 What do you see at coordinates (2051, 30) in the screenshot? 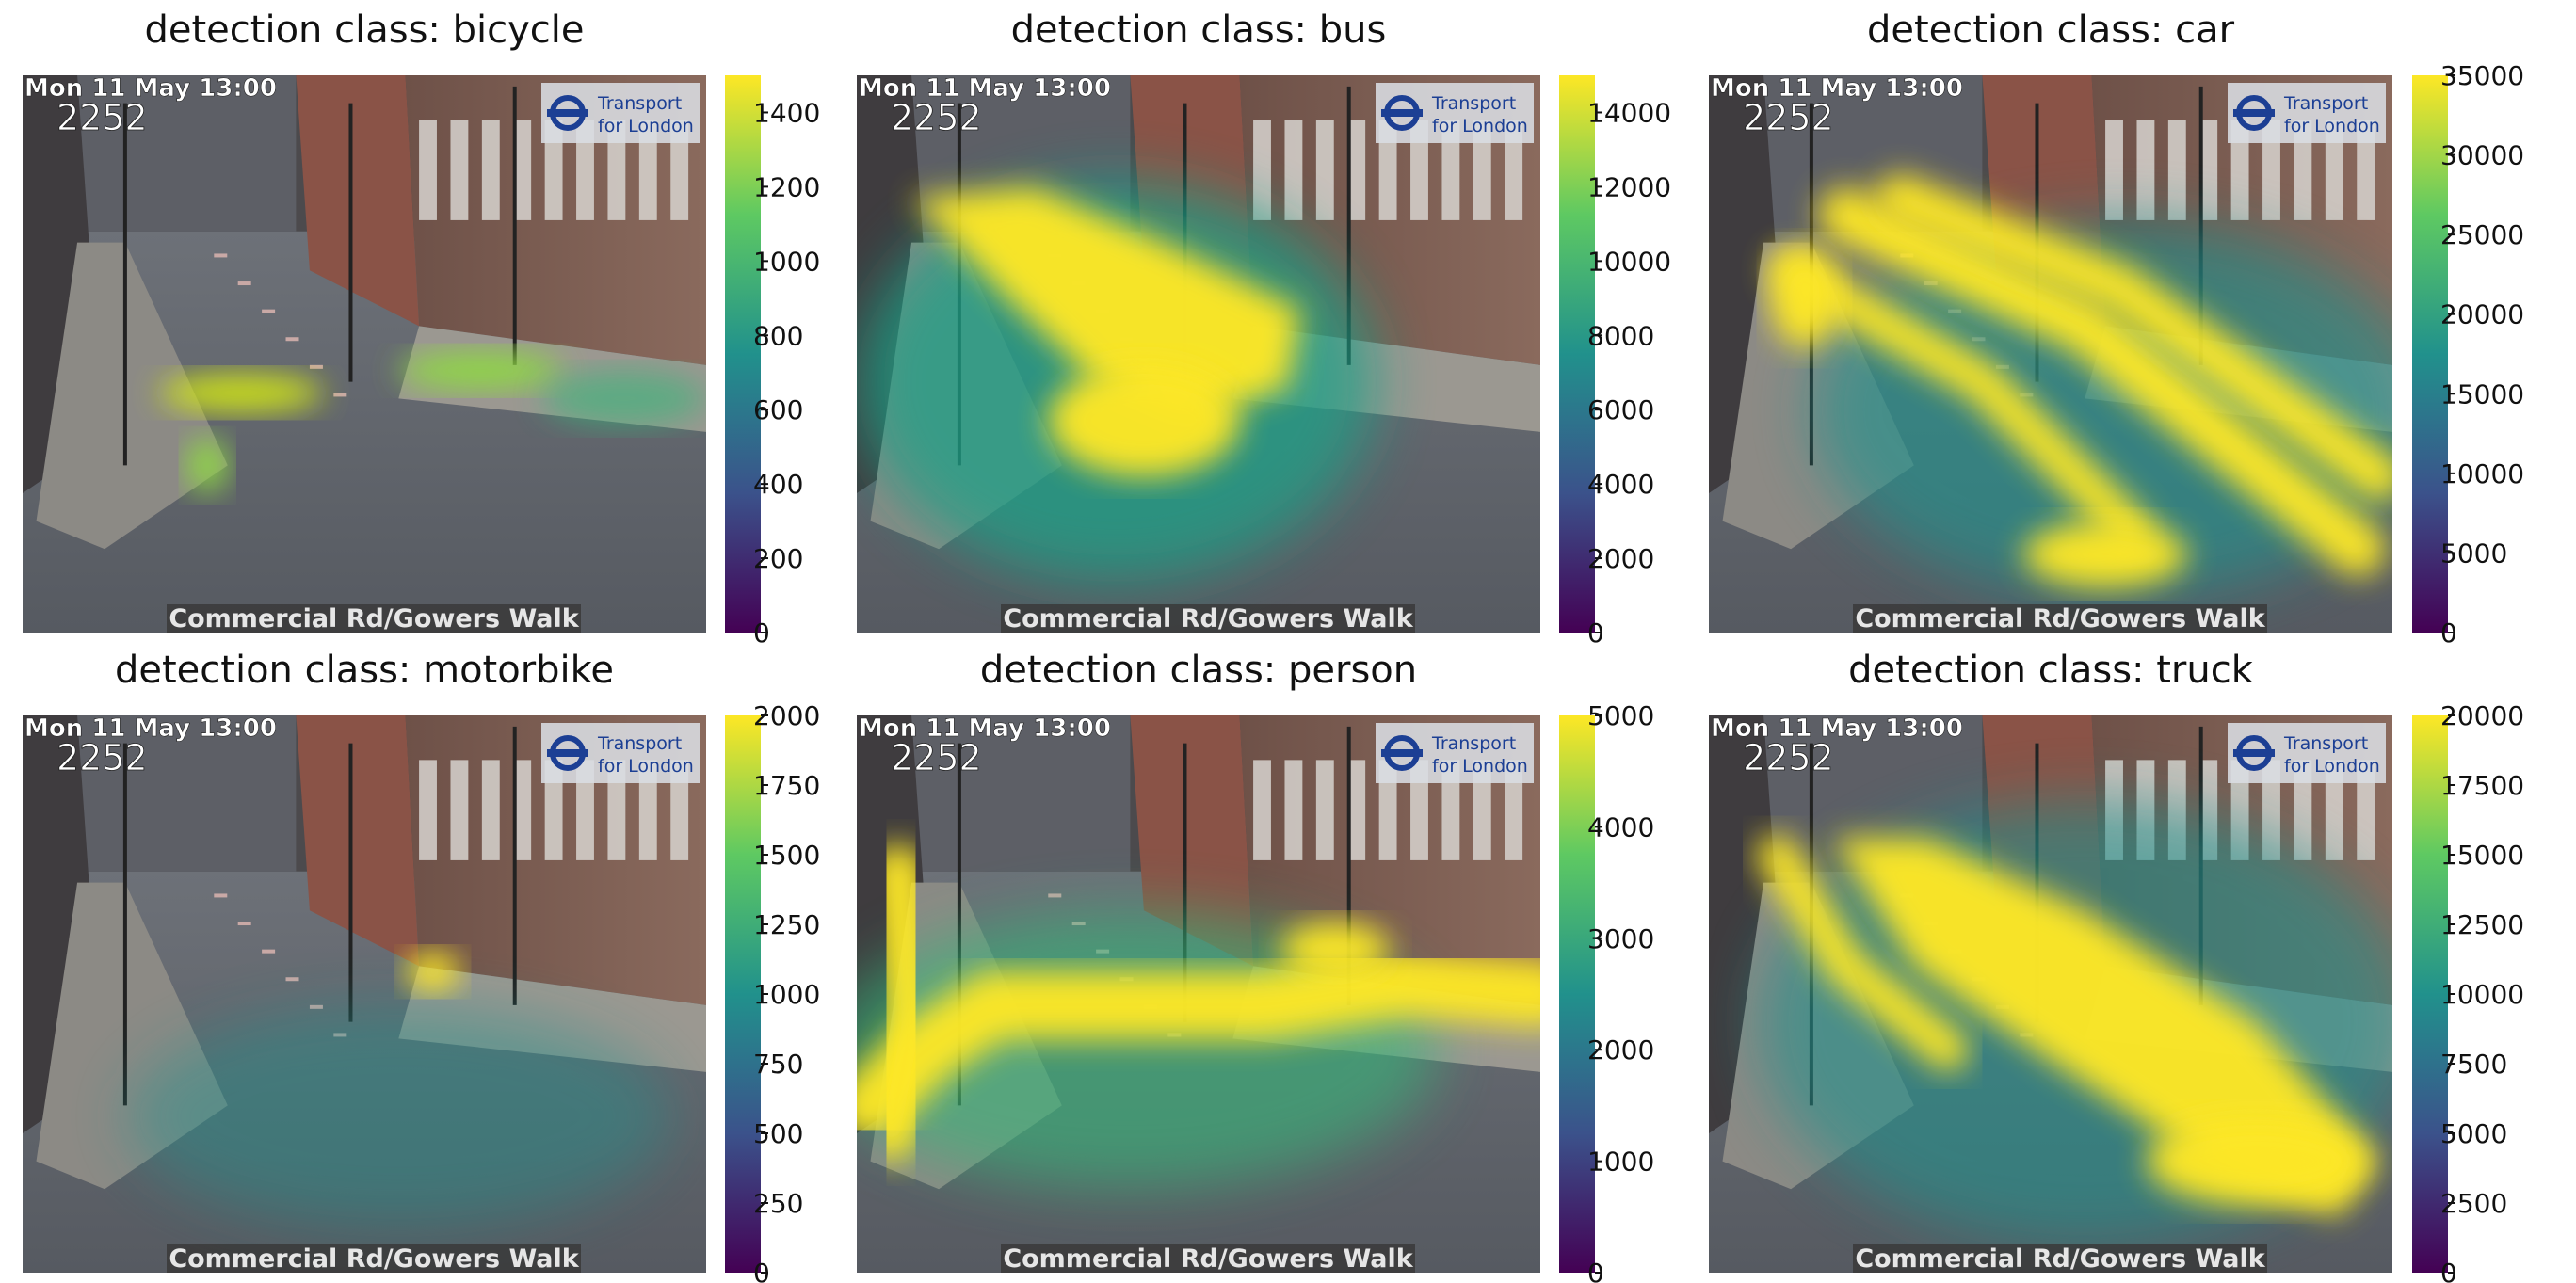
I see `panel-title: detection class: car` at bounding box center [2051, 30].